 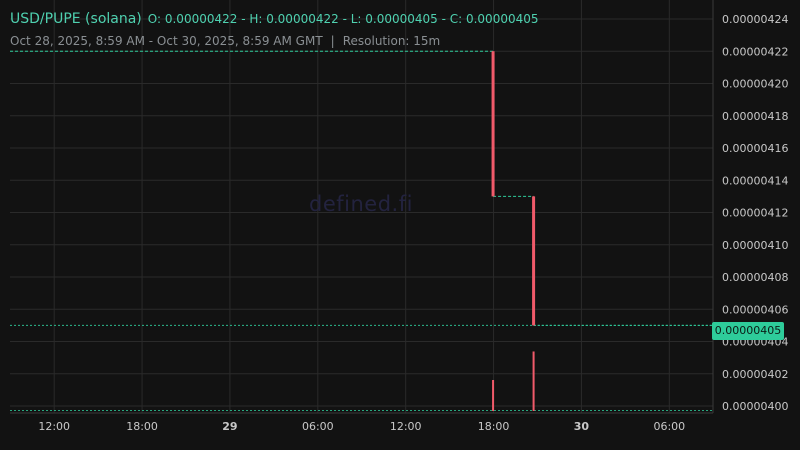 What do you see at coordinates (755, 51) in the screenshot?
I see `y-tick-label: 0.00000422` at bounding box center [755, 51].